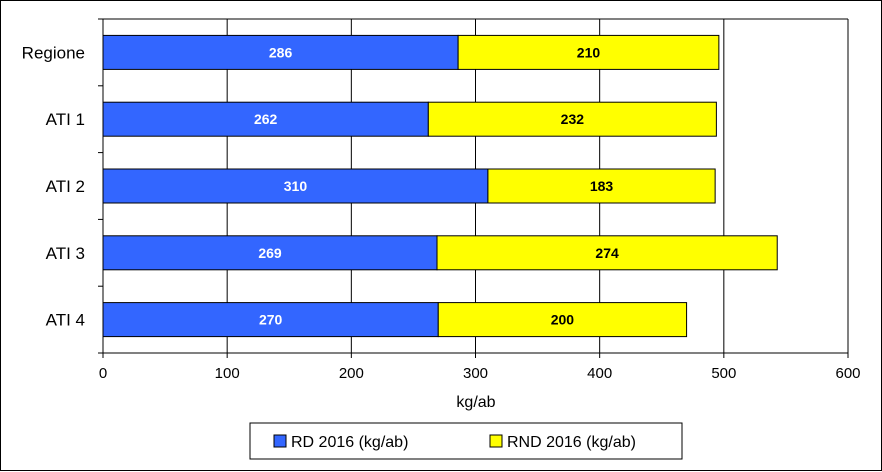  Describe the element at coordinates (65, 119) in the screenshot. I see `category-label: ATI 1` at that location.